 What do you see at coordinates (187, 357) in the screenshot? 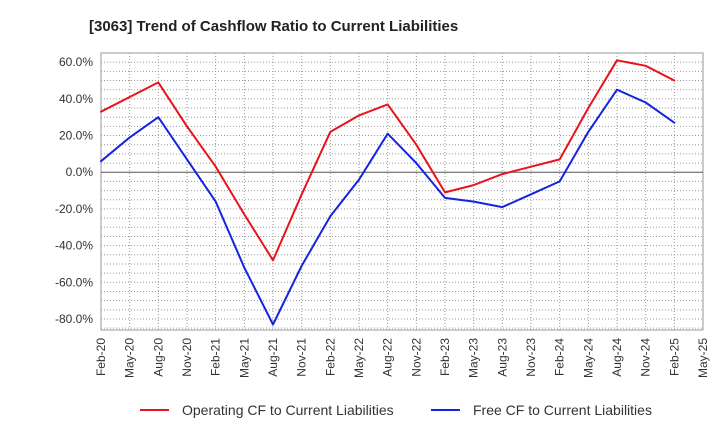
I see `x-tick-label: Nov-20` at bounding box center [187, 357].